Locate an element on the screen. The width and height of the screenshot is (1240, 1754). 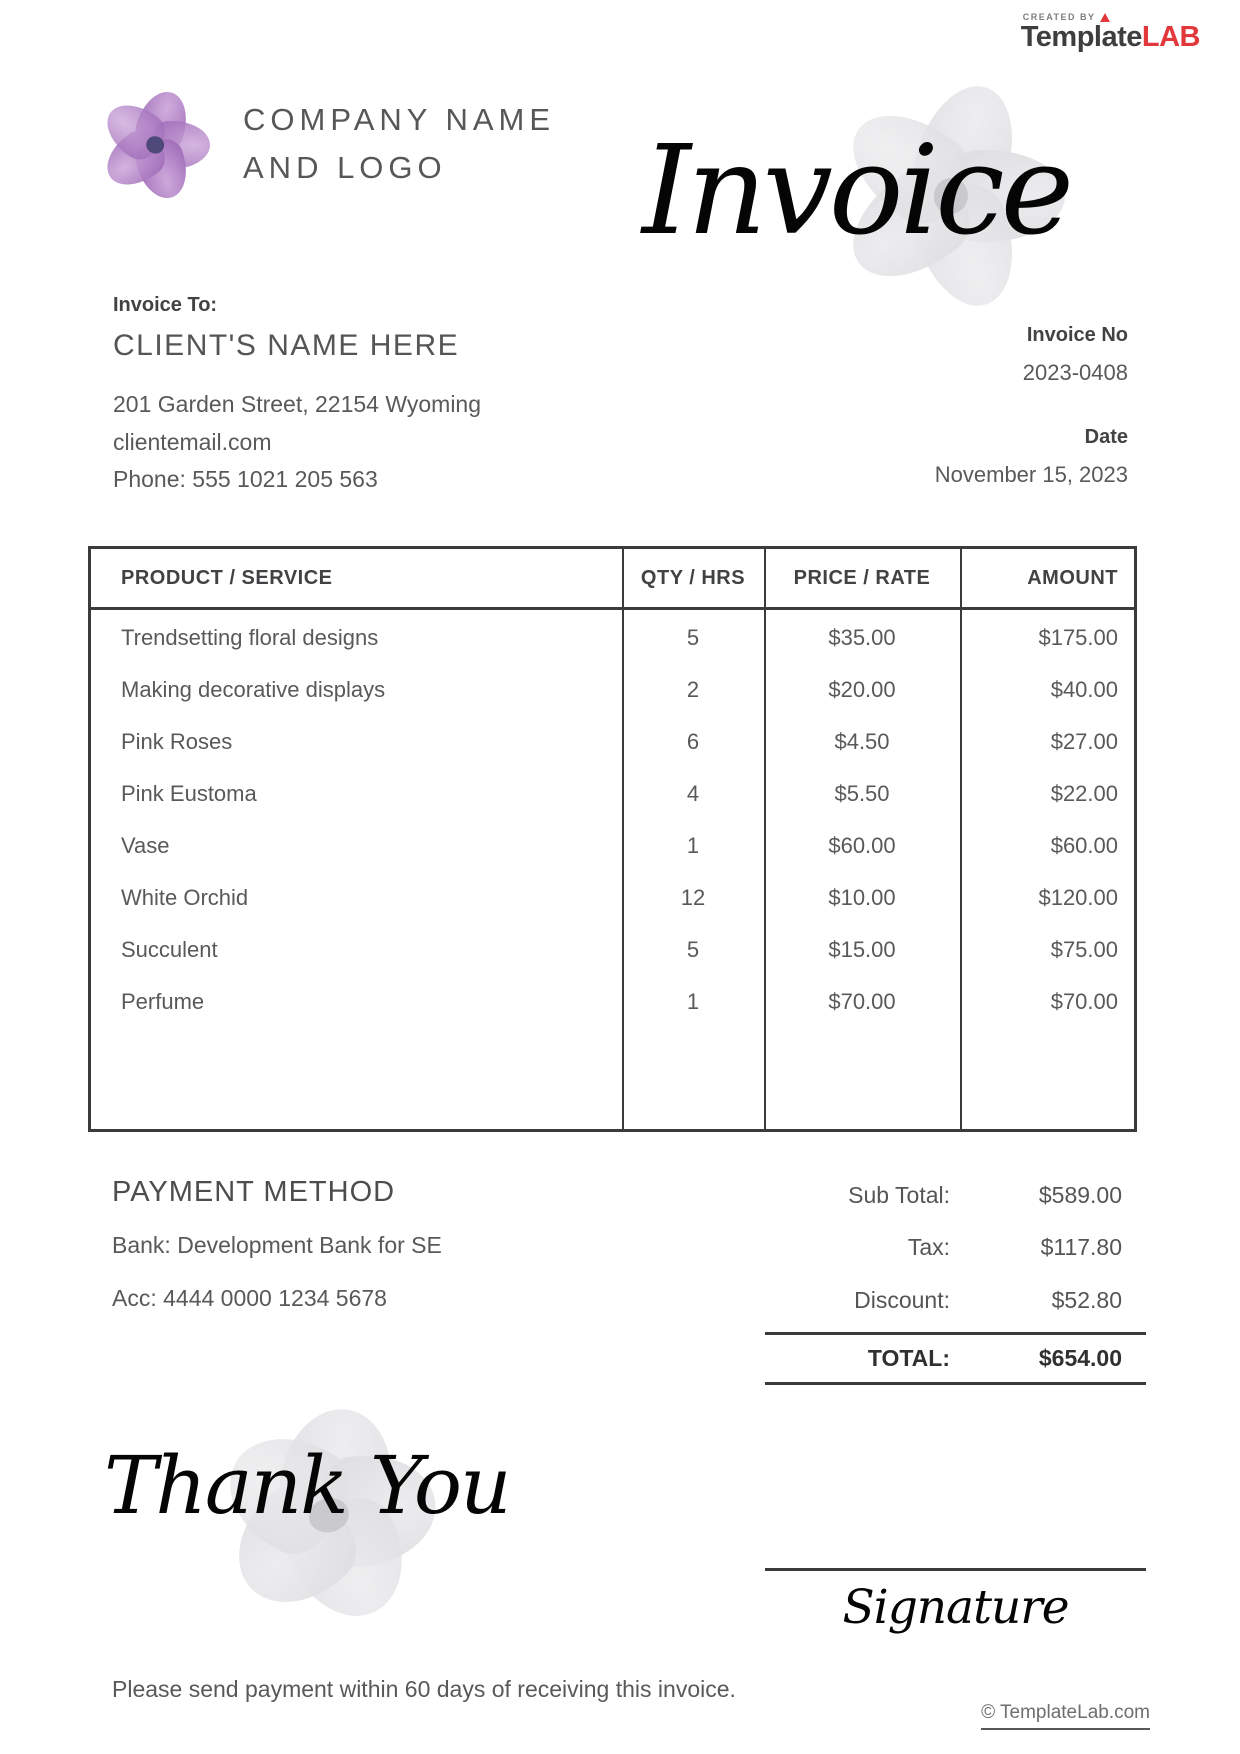
cell-amount: $22.00 is located at coordinates (1084, 793).